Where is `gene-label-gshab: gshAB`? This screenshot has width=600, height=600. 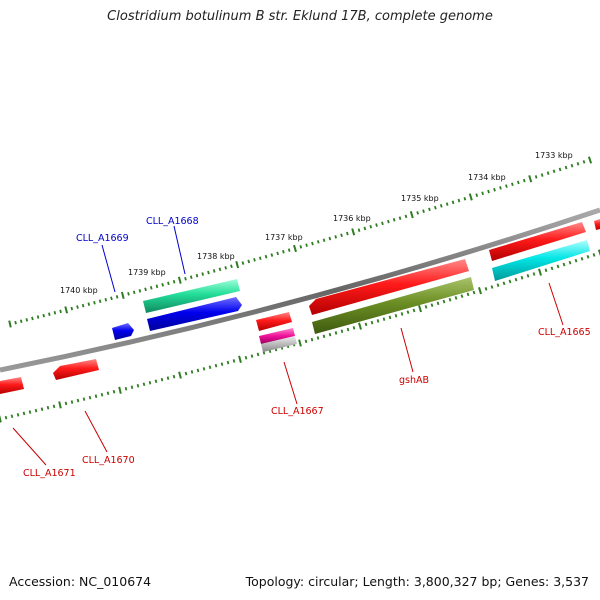 gene-label-gshab: gshAB is located at coordinates (414, 380).